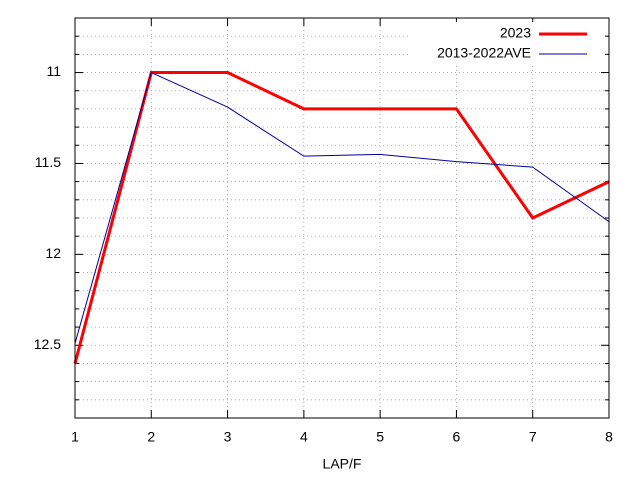 Image resolution: width=640 pixels, height=480 pixels. What do you see at coordinates (53, 253) in the screenshot?
I see `y-tick-label: 12` at bounding box center [53, 253].